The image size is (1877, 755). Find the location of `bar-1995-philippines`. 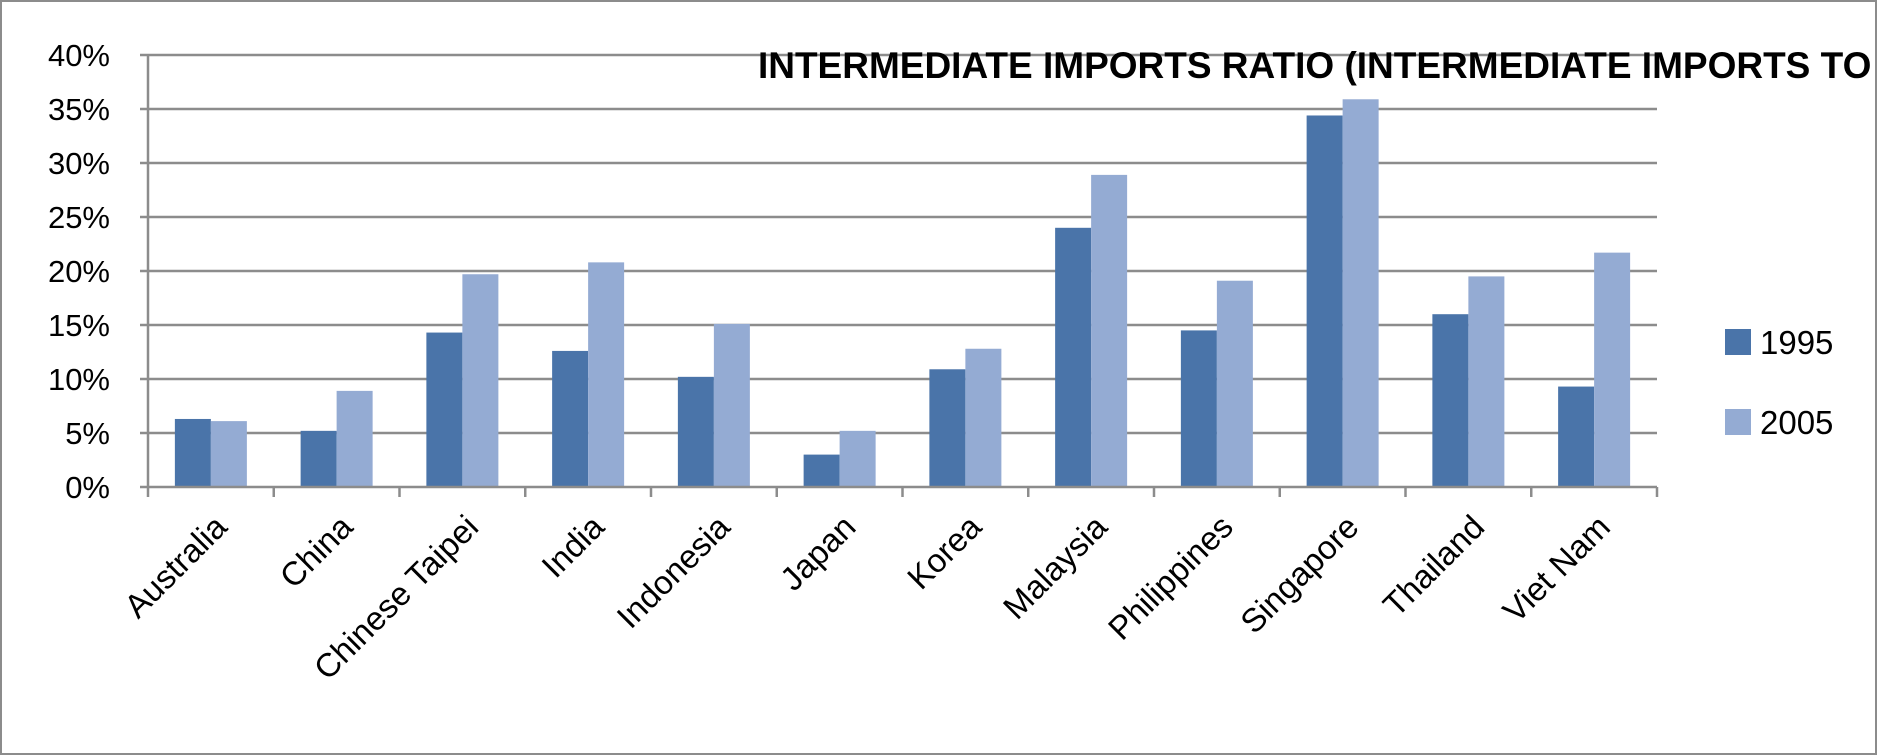

bar-1995-philippines is located at coordinates (1198, 408).